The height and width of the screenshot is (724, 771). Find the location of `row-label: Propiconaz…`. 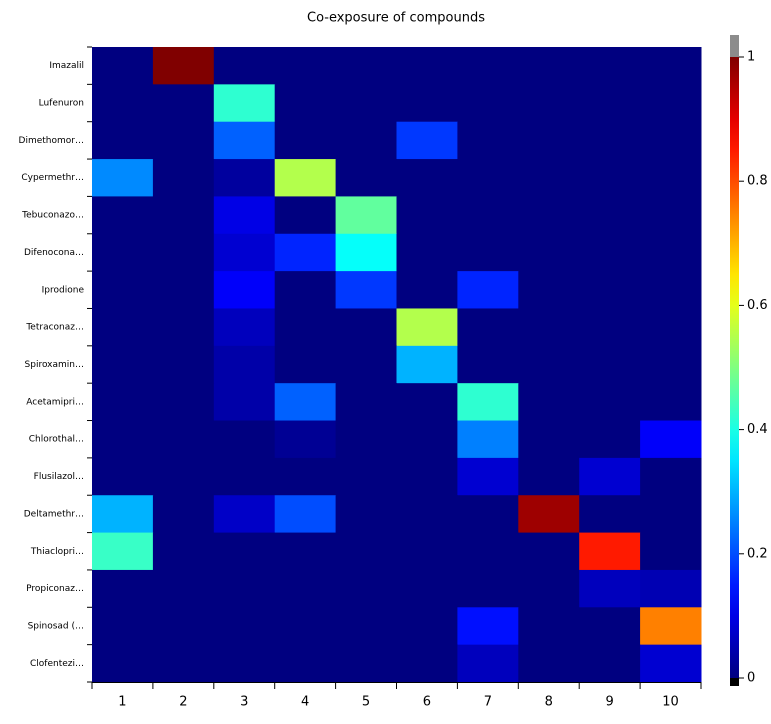

row-label: Propiconaz… is located at coordinates (55, 589).